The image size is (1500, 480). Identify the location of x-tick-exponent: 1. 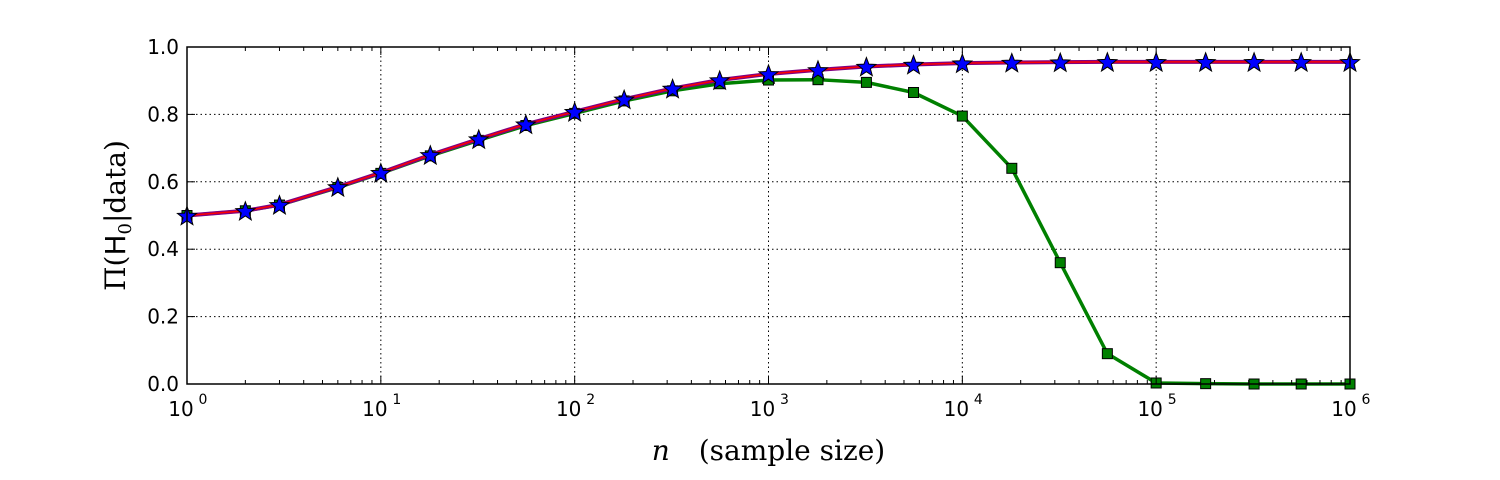
(396, 400).